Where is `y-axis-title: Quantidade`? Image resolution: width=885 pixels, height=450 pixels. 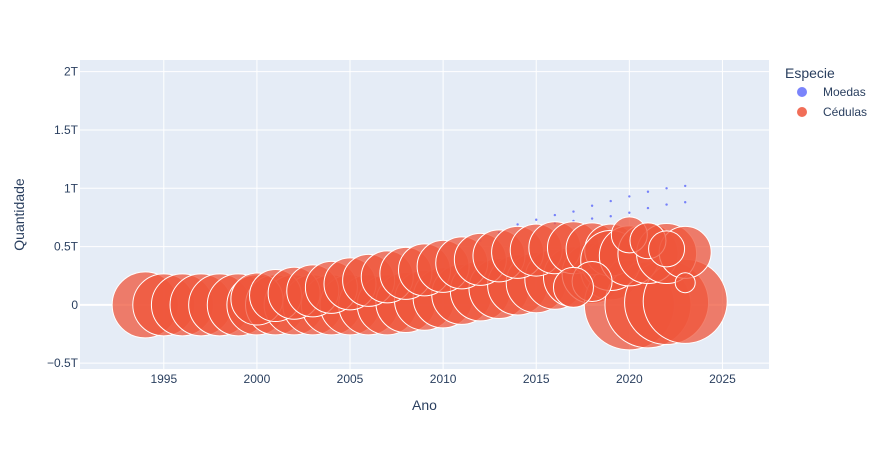
y-axis-title: Quantidade is located at coordinates (19, 214).